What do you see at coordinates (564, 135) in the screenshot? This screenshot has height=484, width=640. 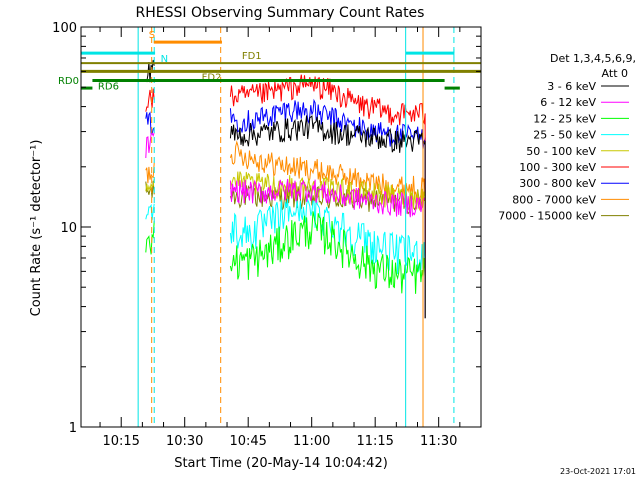 I see `legend-label: 25 - 50 keV` at bounding box center [564, 135].